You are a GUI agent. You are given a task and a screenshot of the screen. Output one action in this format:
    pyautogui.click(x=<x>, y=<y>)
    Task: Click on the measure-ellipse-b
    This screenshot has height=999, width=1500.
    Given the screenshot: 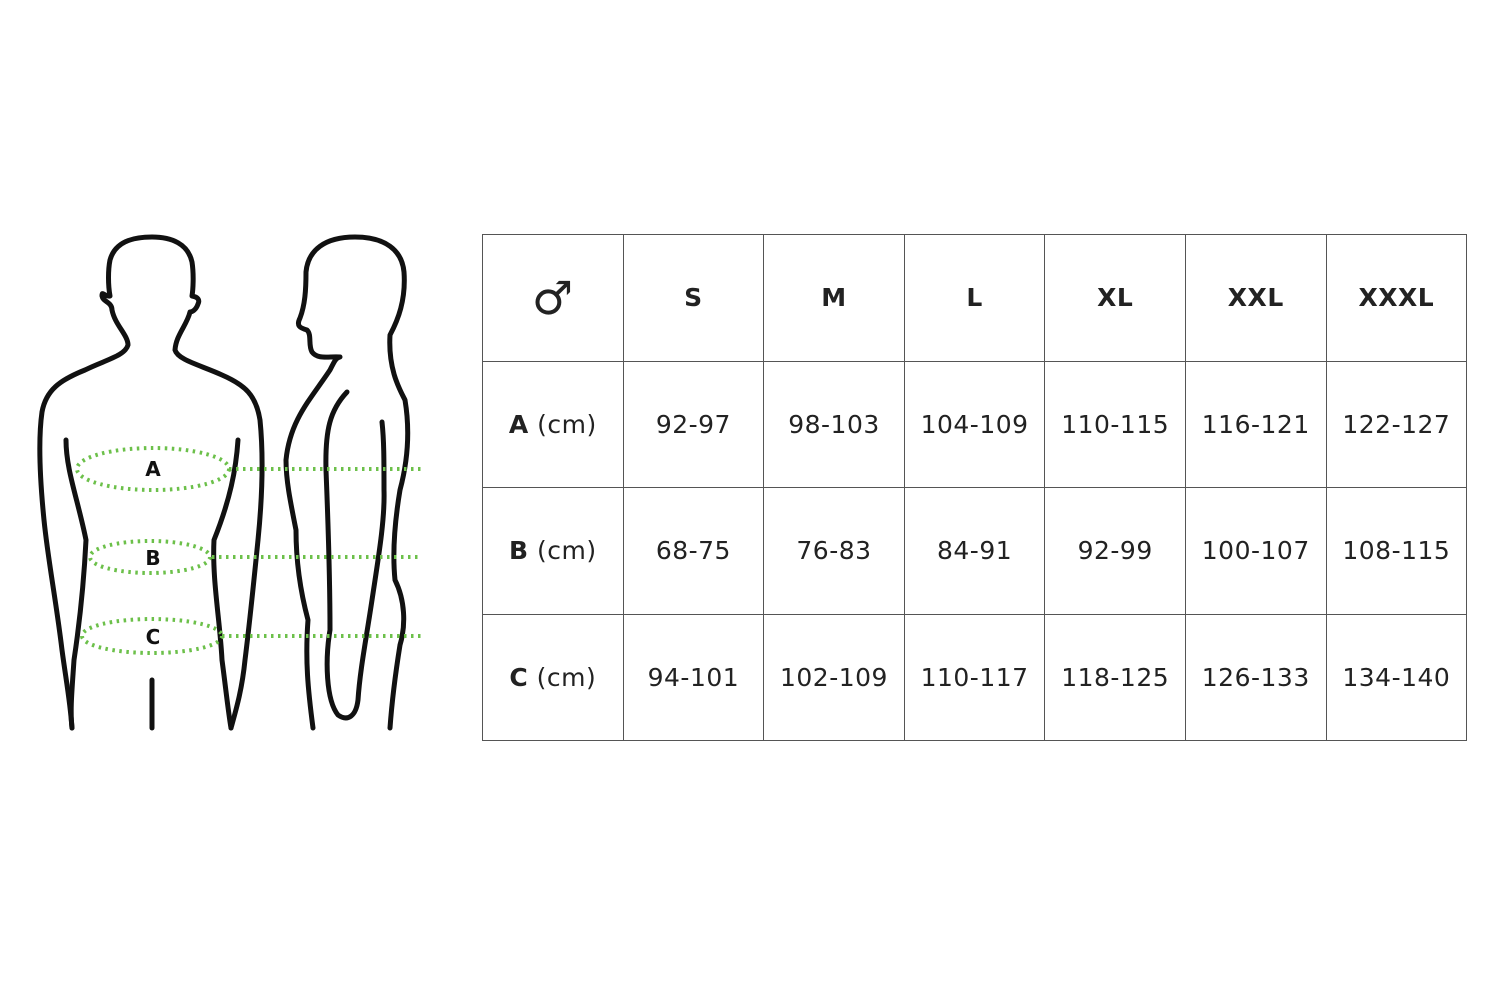 What is the action you would take?
    pyautogui.click(x=150, y=557)
    